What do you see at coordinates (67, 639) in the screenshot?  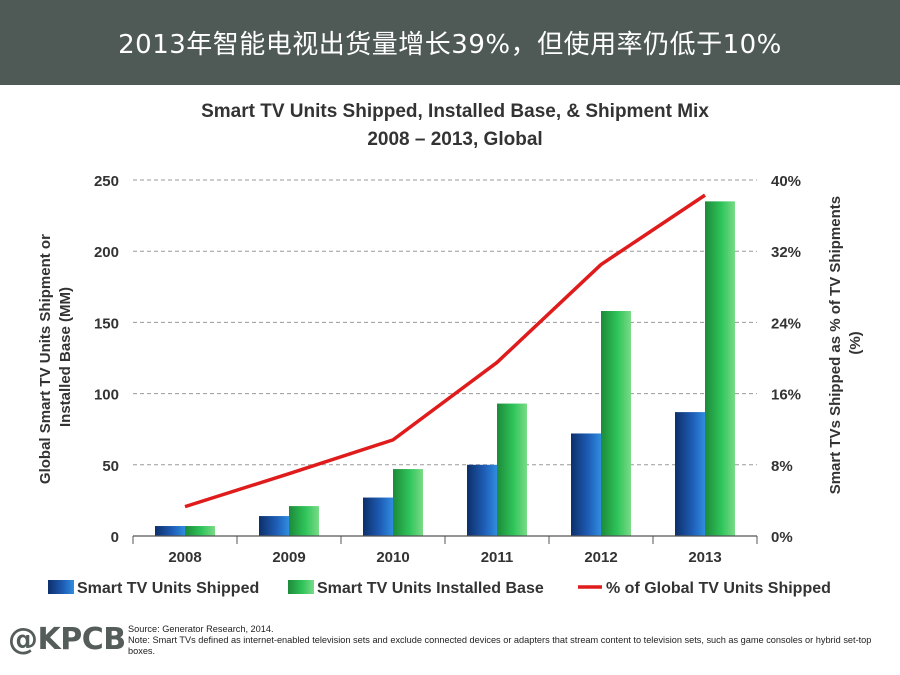 I see `kpcb-logo: @KPCB` at bounding box center [67, 639].